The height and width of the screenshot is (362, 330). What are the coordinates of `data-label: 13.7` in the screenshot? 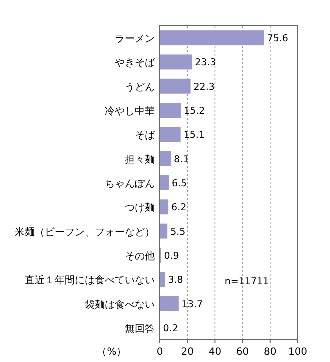 It's located at (193, 304).